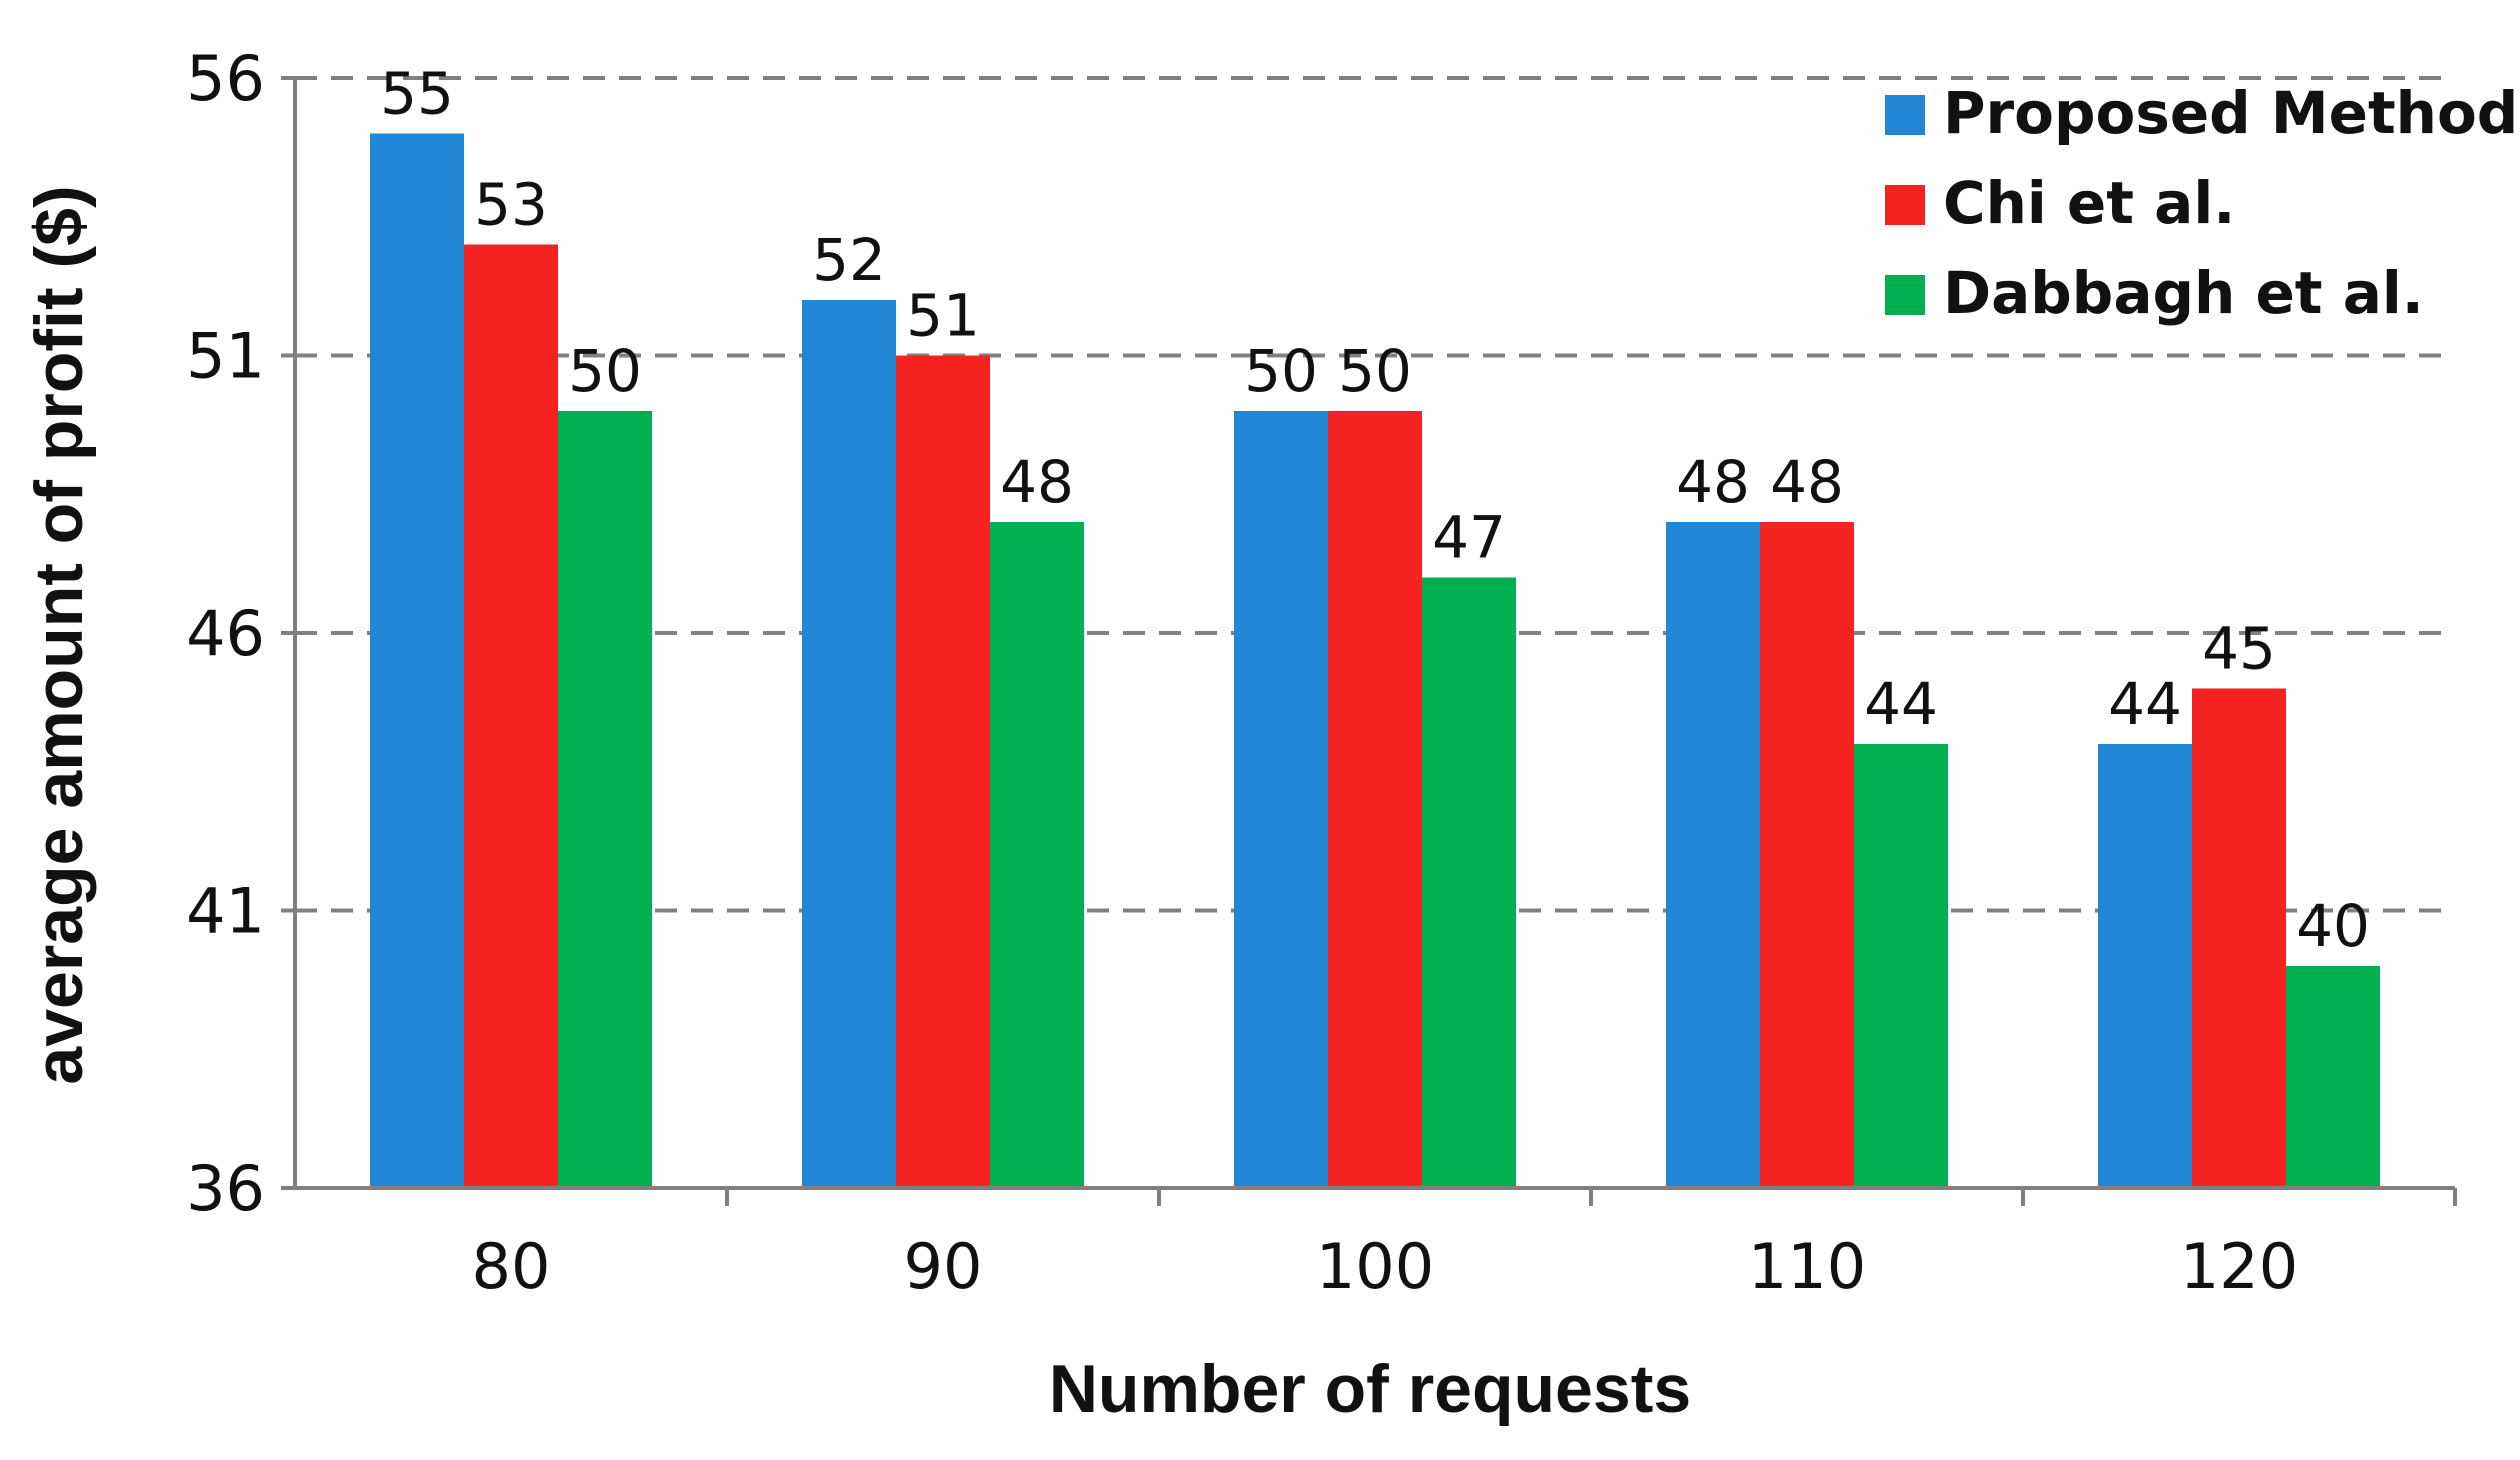  I want to click on data-label: 55, so click(417, 94).